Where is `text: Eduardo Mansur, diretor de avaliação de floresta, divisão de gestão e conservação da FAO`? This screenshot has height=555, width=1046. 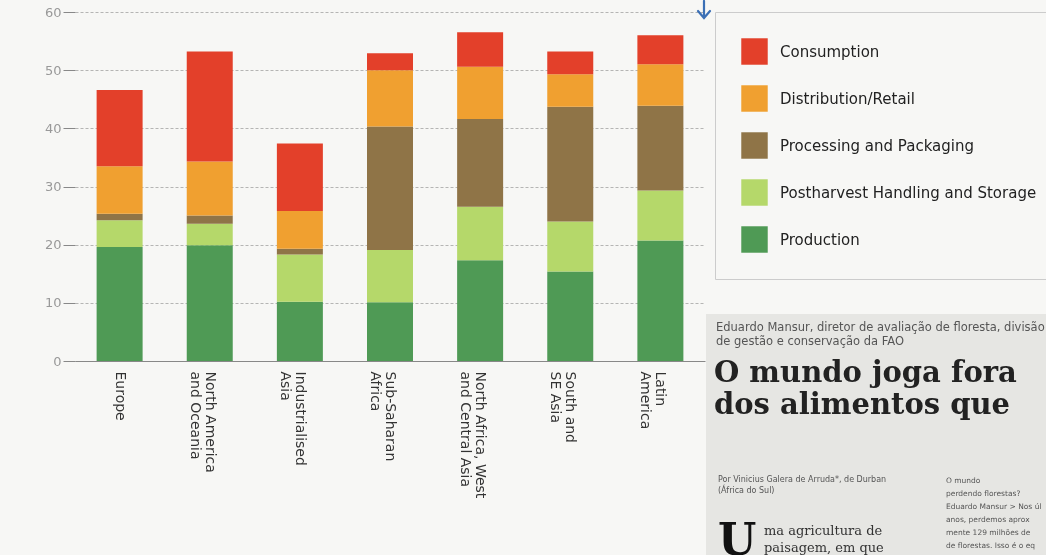
text: Eduardo Mansur, diretor de avaliação de floresta, divisão de gestão e conservação da FAO is located at coordinates (881, 334).